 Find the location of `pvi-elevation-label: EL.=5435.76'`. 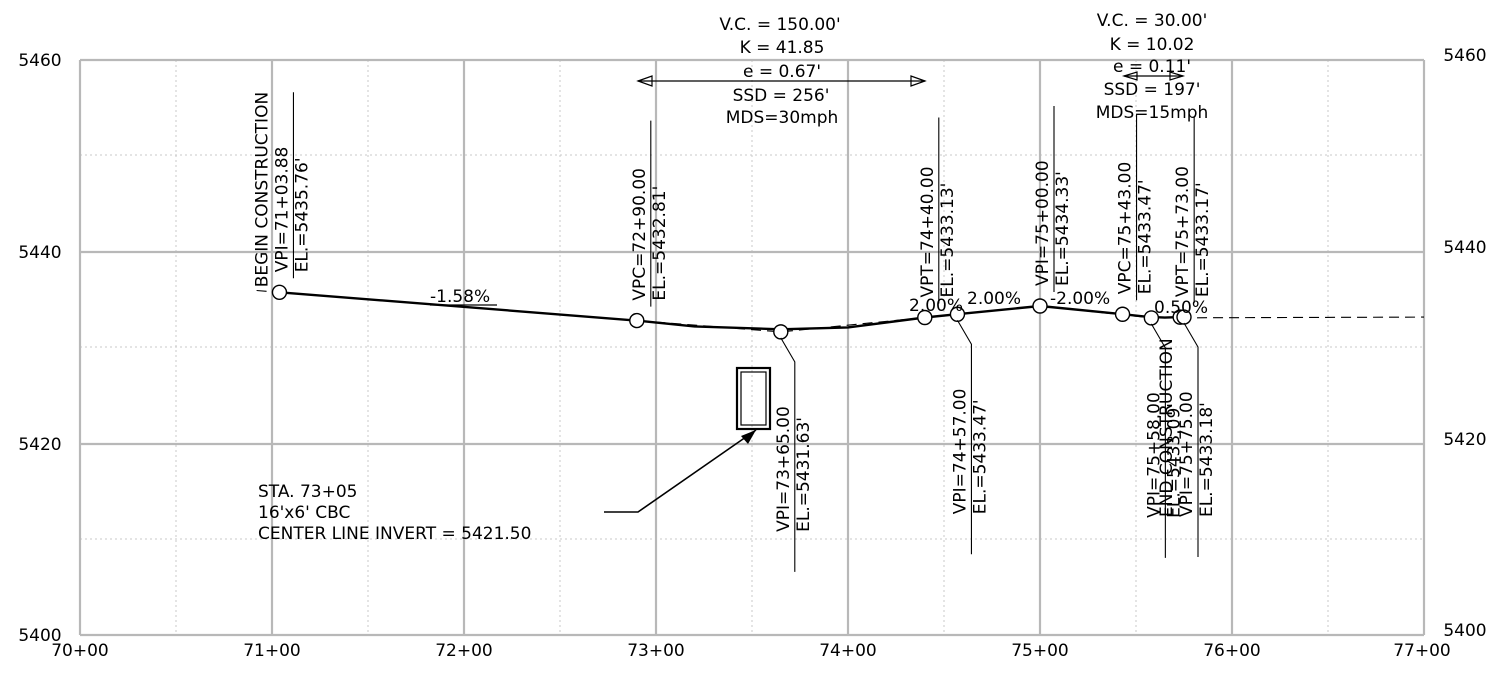

pvi-elevation-label: EL.=5435.76' is located at coordinates (302, 214).